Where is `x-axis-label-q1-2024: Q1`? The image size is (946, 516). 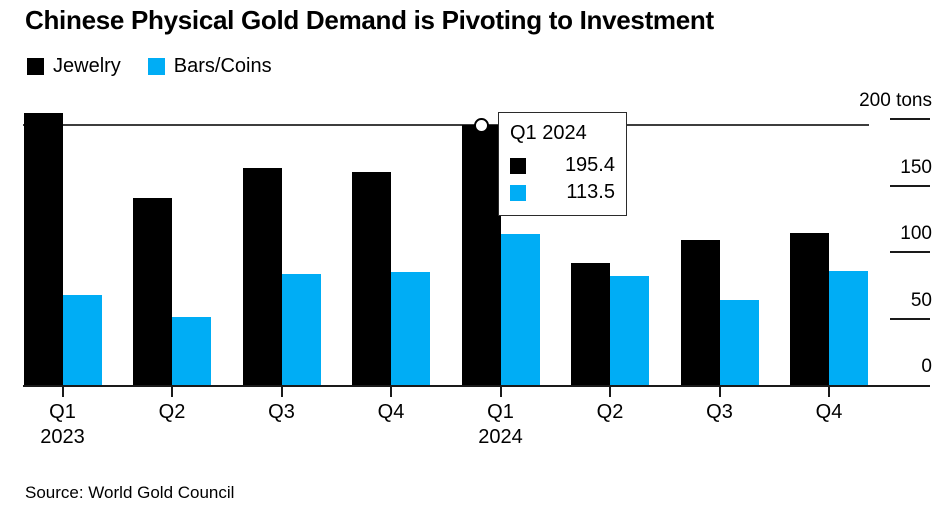
x-axis-label-q1-2024: Q1 is located at coordinates (500, 412).